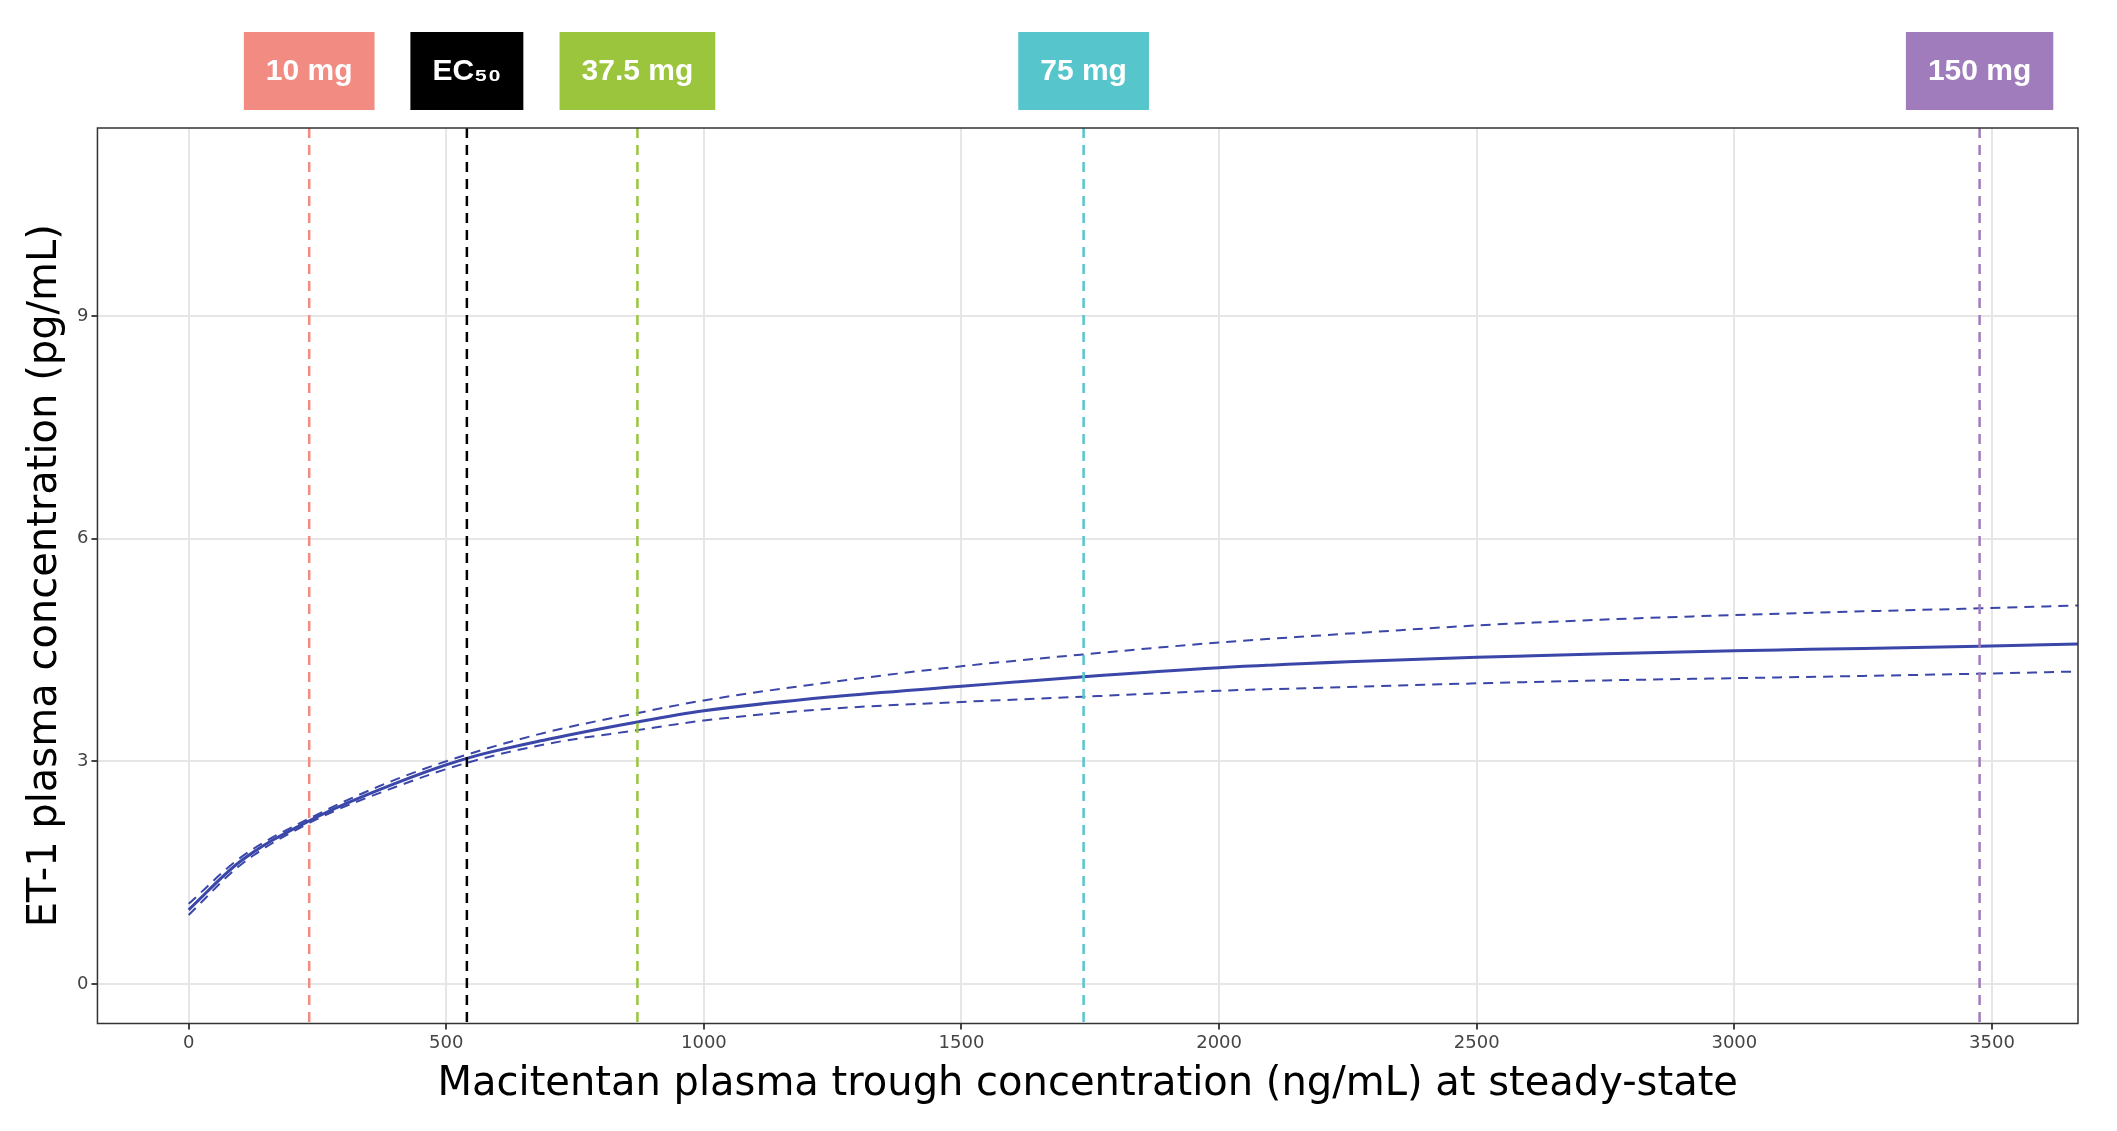 The height and width of the screenshot is (1131, 2117). I want to click on x-tick-label: 3500, so click(1992, 1041).